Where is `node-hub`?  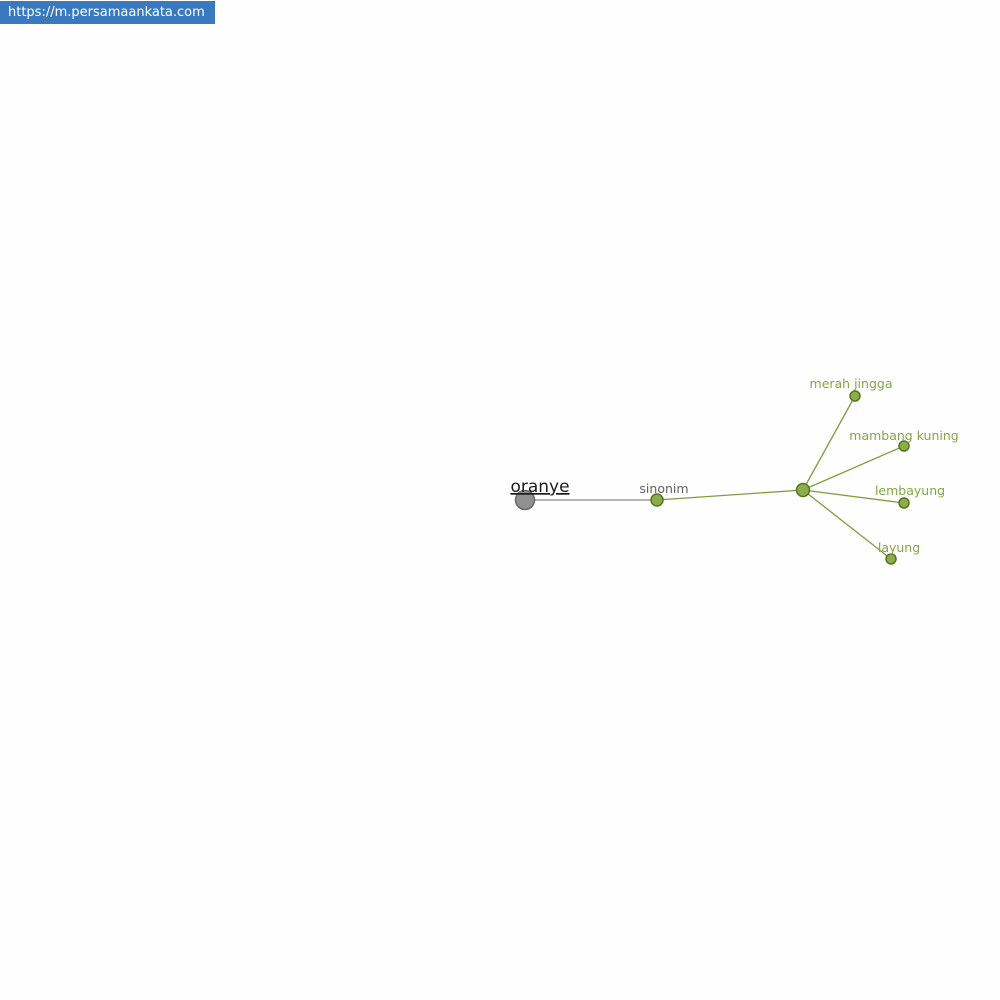
node-hub is located at coordinates (803, 490).